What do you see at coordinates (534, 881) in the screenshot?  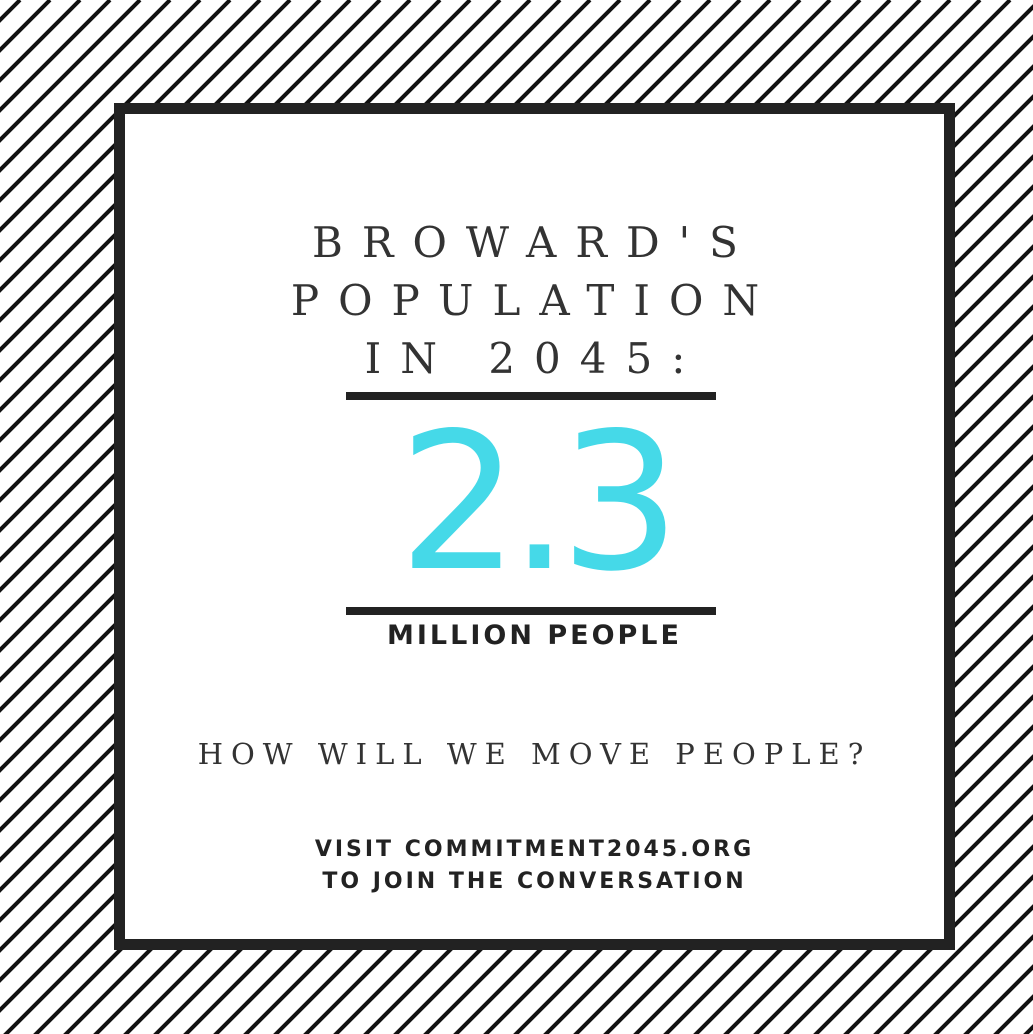 I see `call-to-action-line-2: TO JOIN THE CONVERSATION` at bounding box center [534, 881].